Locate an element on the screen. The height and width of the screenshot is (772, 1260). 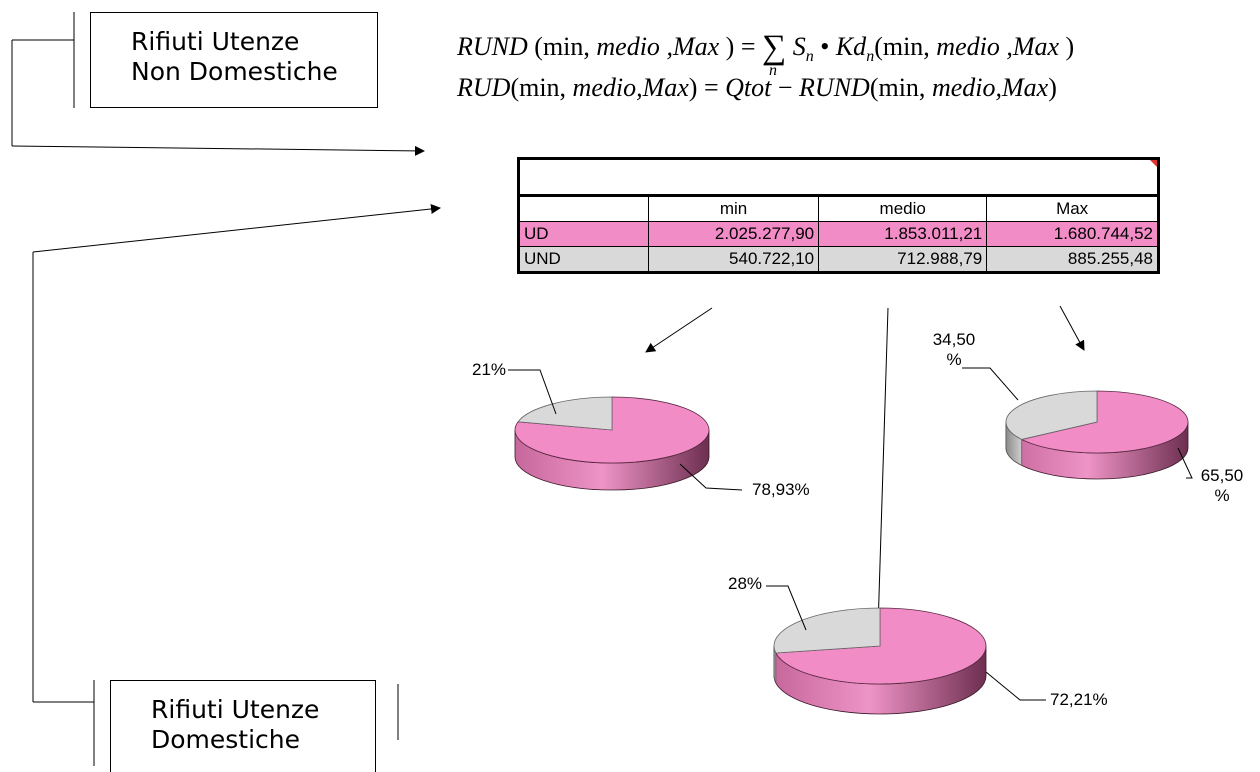
pie-max-label-und-line2: % is located at coordinates (954, 359).